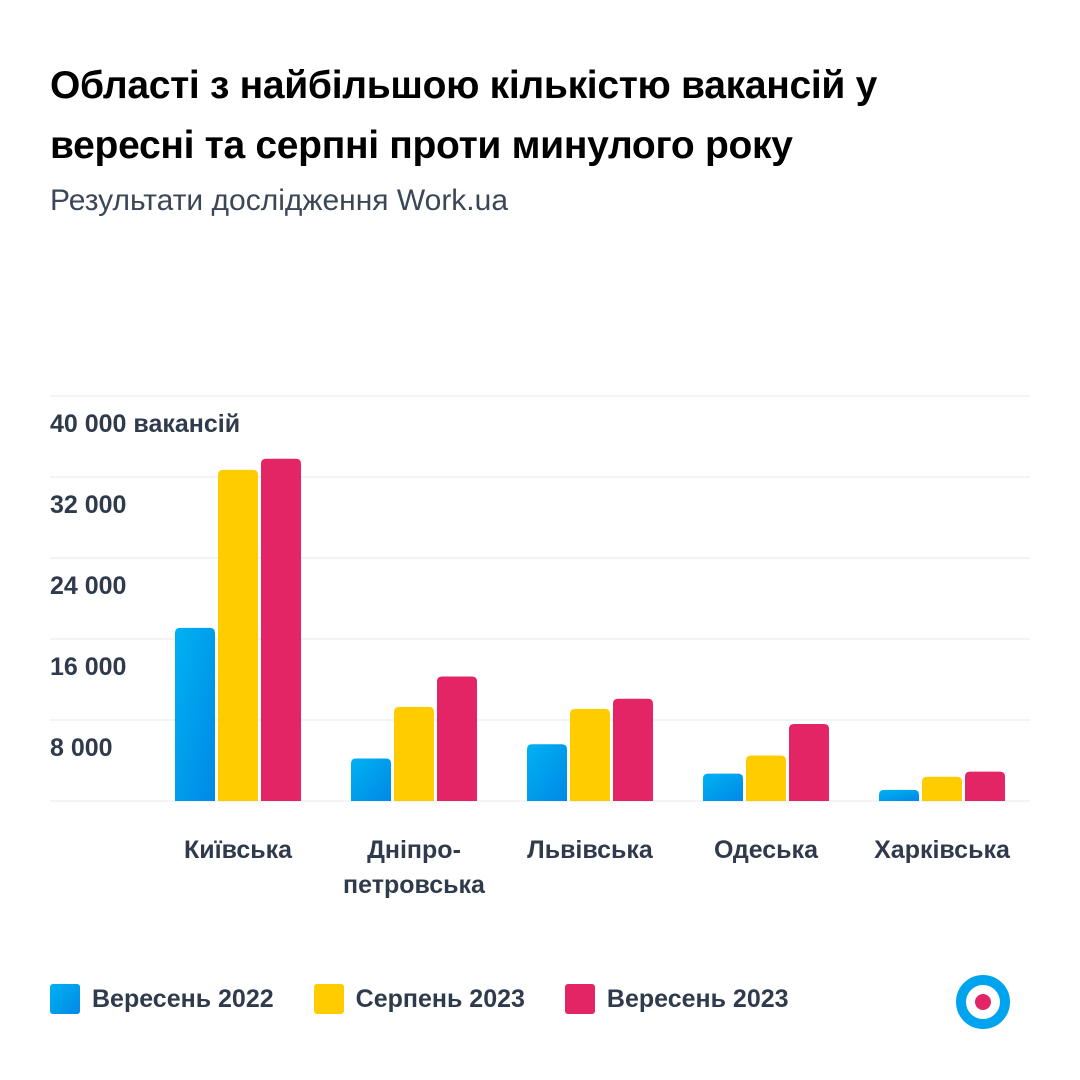 This screenshot has height=1080, width=1080. What do you see at coordinates (697, 998) in the screenshot?
I see `legend-label: Вересень 2023` at bounding box center [697, 998].